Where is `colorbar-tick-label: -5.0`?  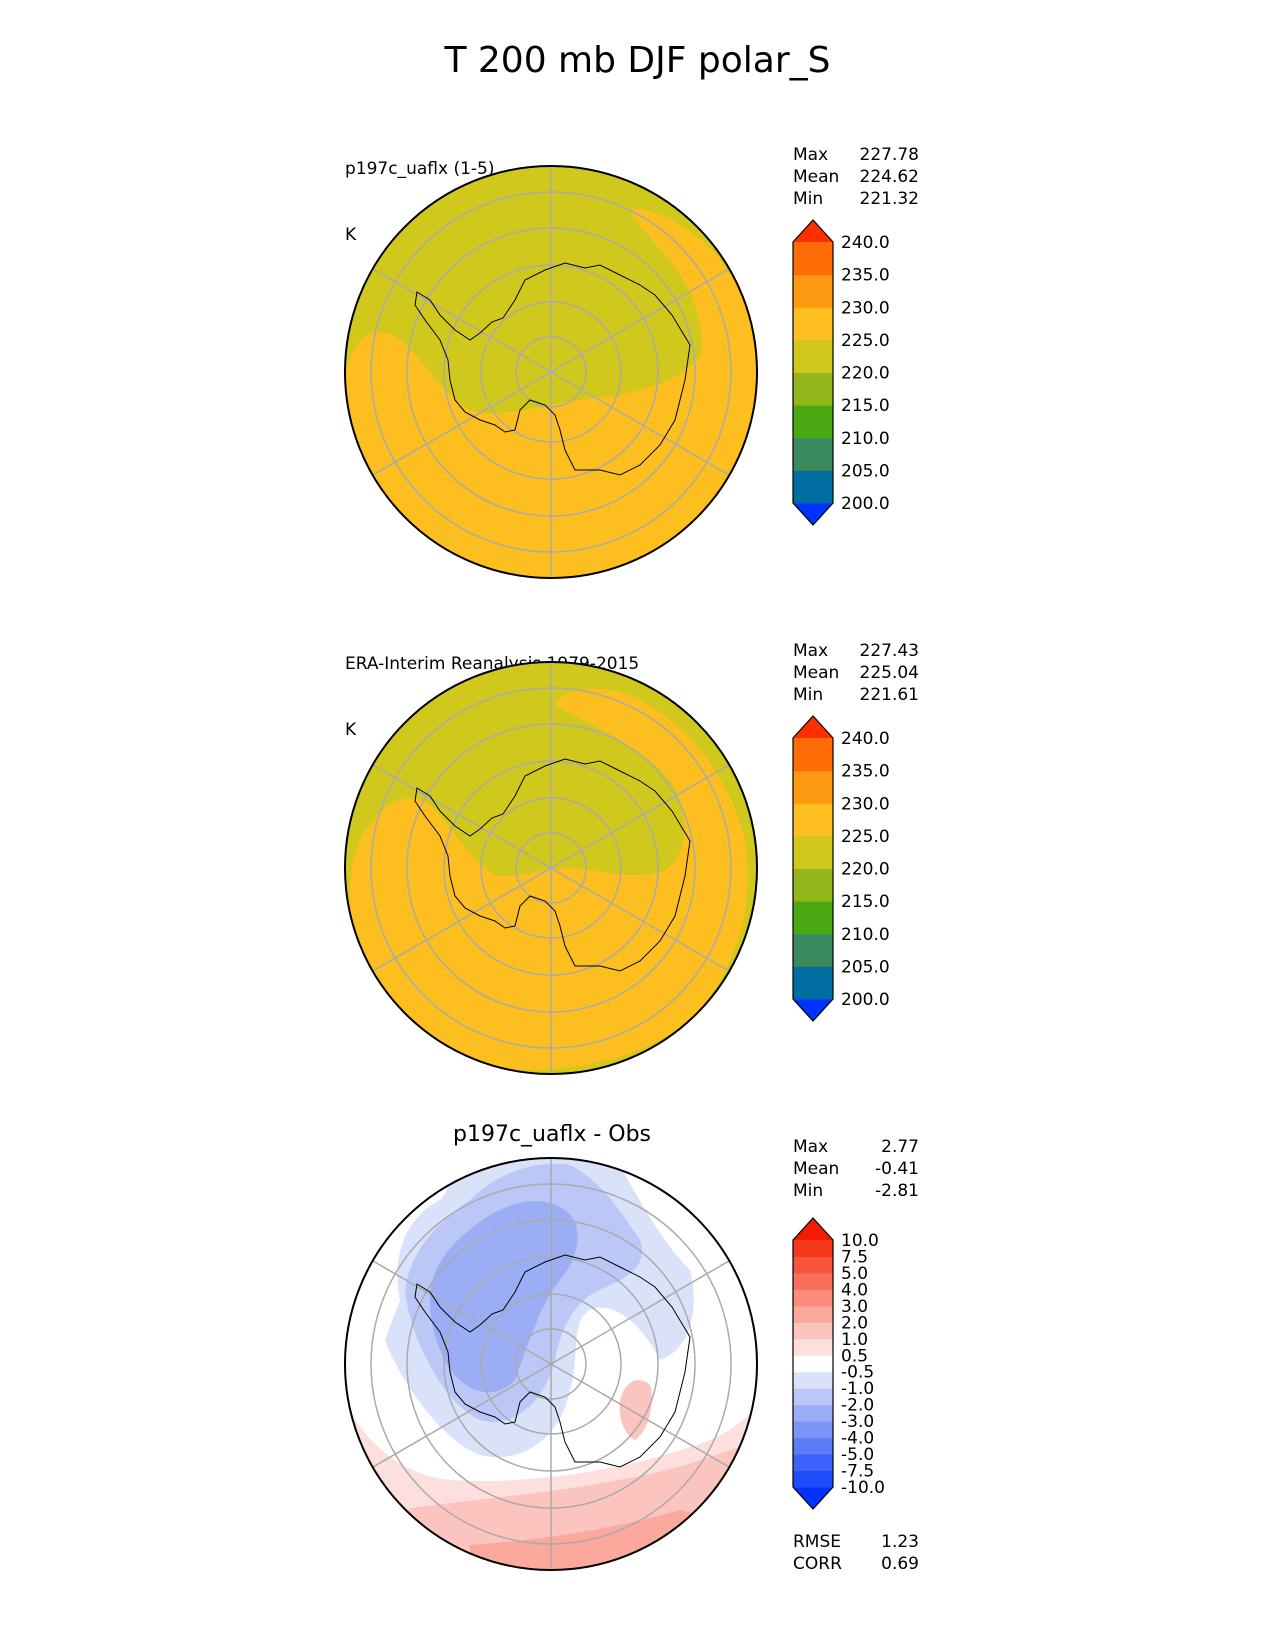 colorbar-tick-label: -5.0 is located at coordinates (857, 1455).